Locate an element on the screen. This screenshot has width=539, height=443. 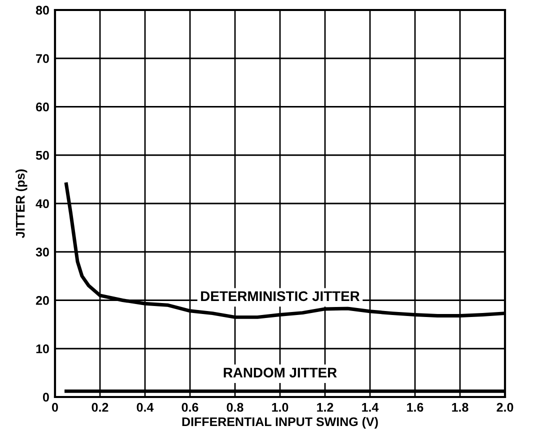
x-tick-label: 0.4 is located at coordinates (145, 407).